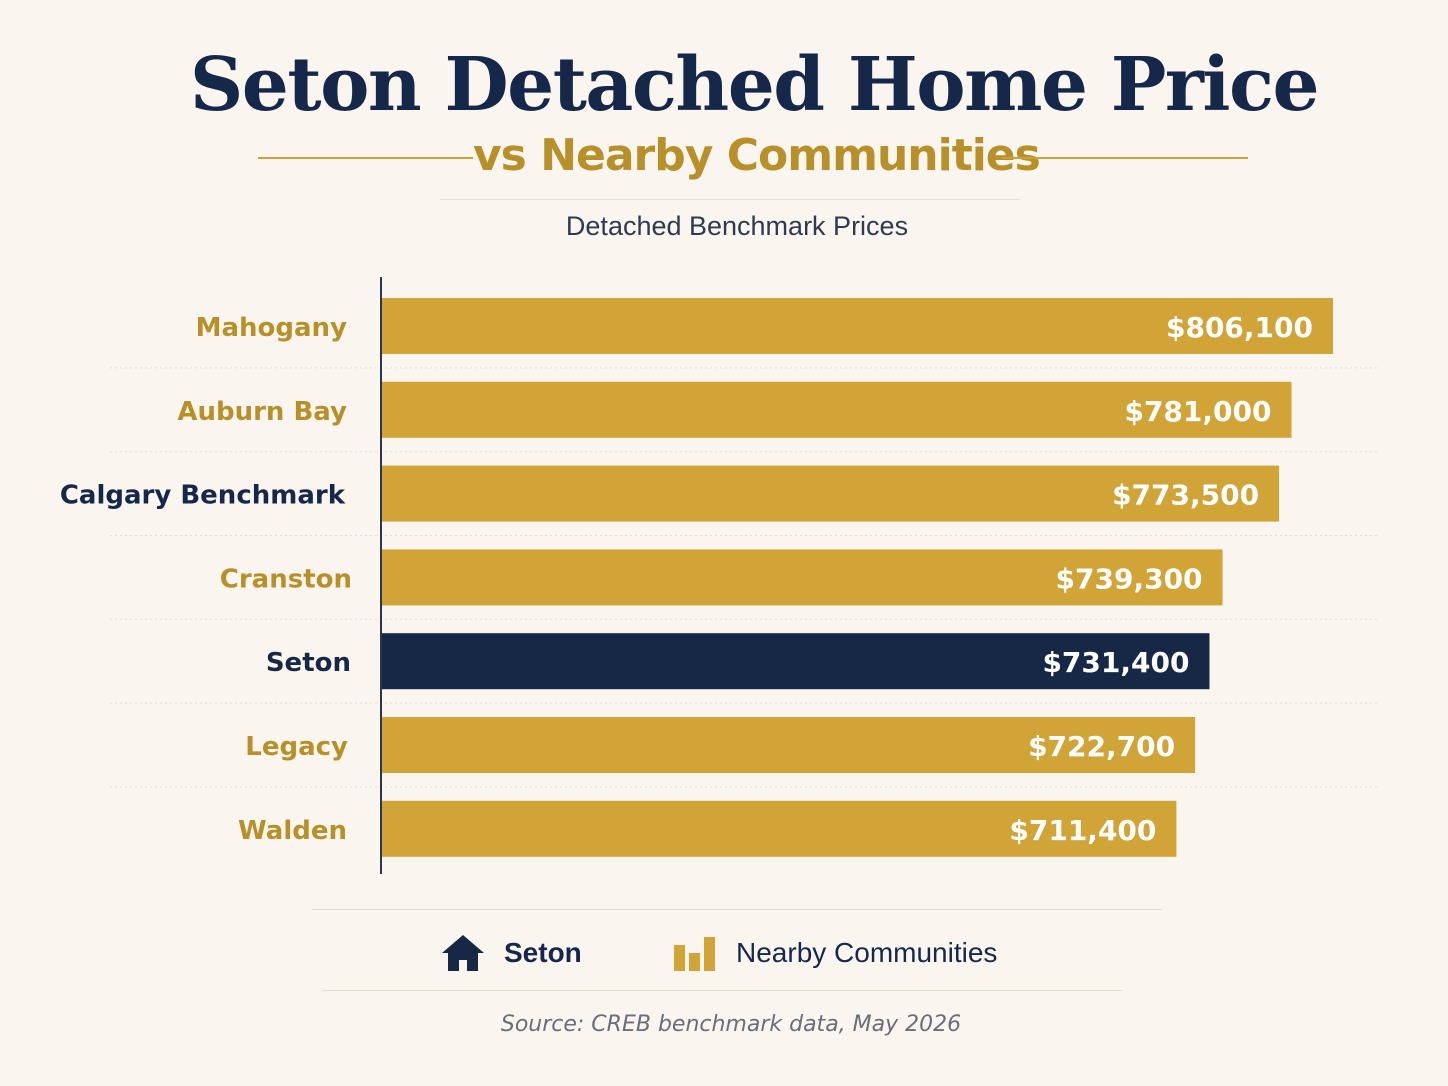 This screenshot has width=1448, height=1086. What do you see at coordinates (1101, 746) in the screenshot?
I see `value-label-legacy: $722,700` at bounding box center [1101, 746].